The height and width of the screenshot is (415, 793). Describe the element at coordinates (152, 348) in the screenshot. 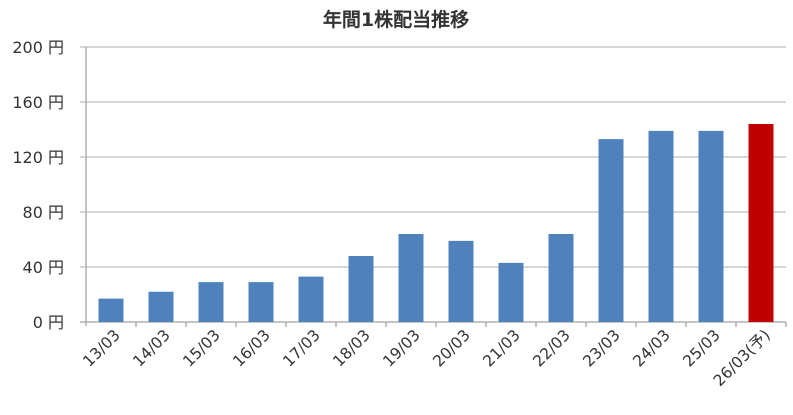

I see `x-tick-label: 14/03` at that location.